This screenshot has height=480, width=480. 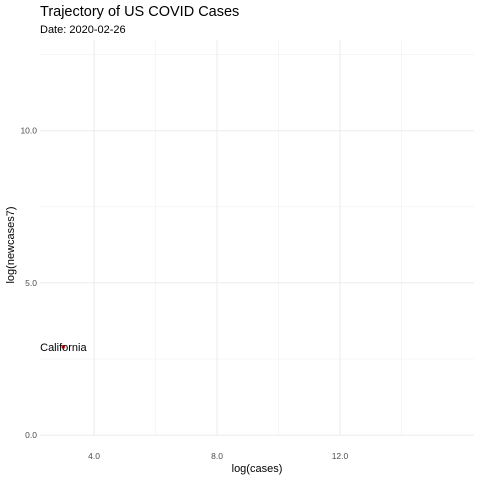 I want to click on x-tick-label: 8.0, so click(x=217, y=456).